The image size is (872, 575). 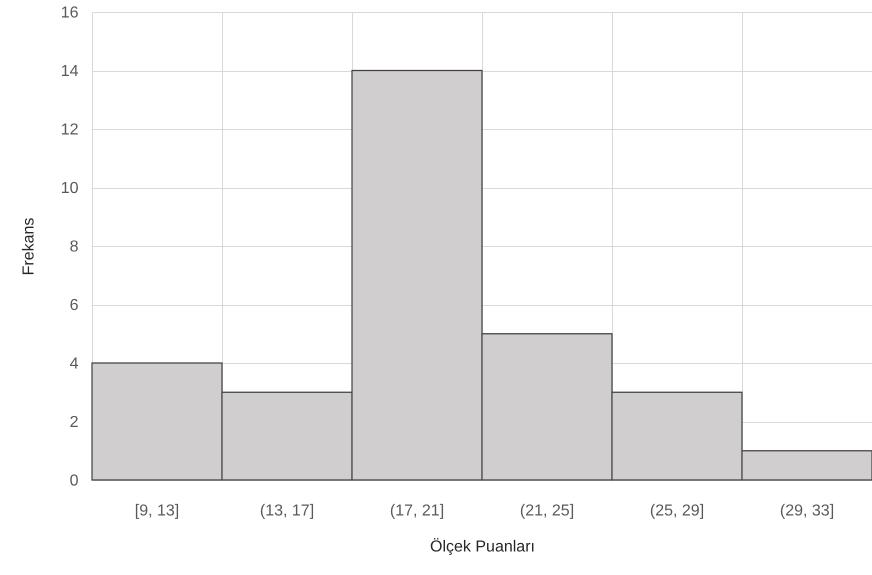 What do you see at coordinates (29, 247) in the screenshot?
I see `y-axis-title: Frekans` at bounding box center [29, 247].